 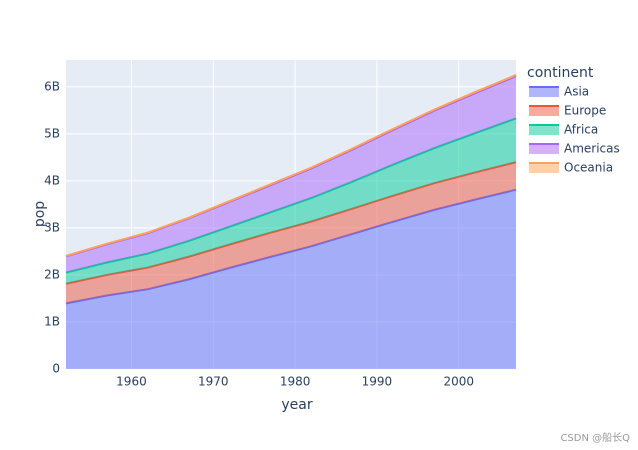 I want to click on watermark: CSDN @船长Q, so click(x=595, y=437).